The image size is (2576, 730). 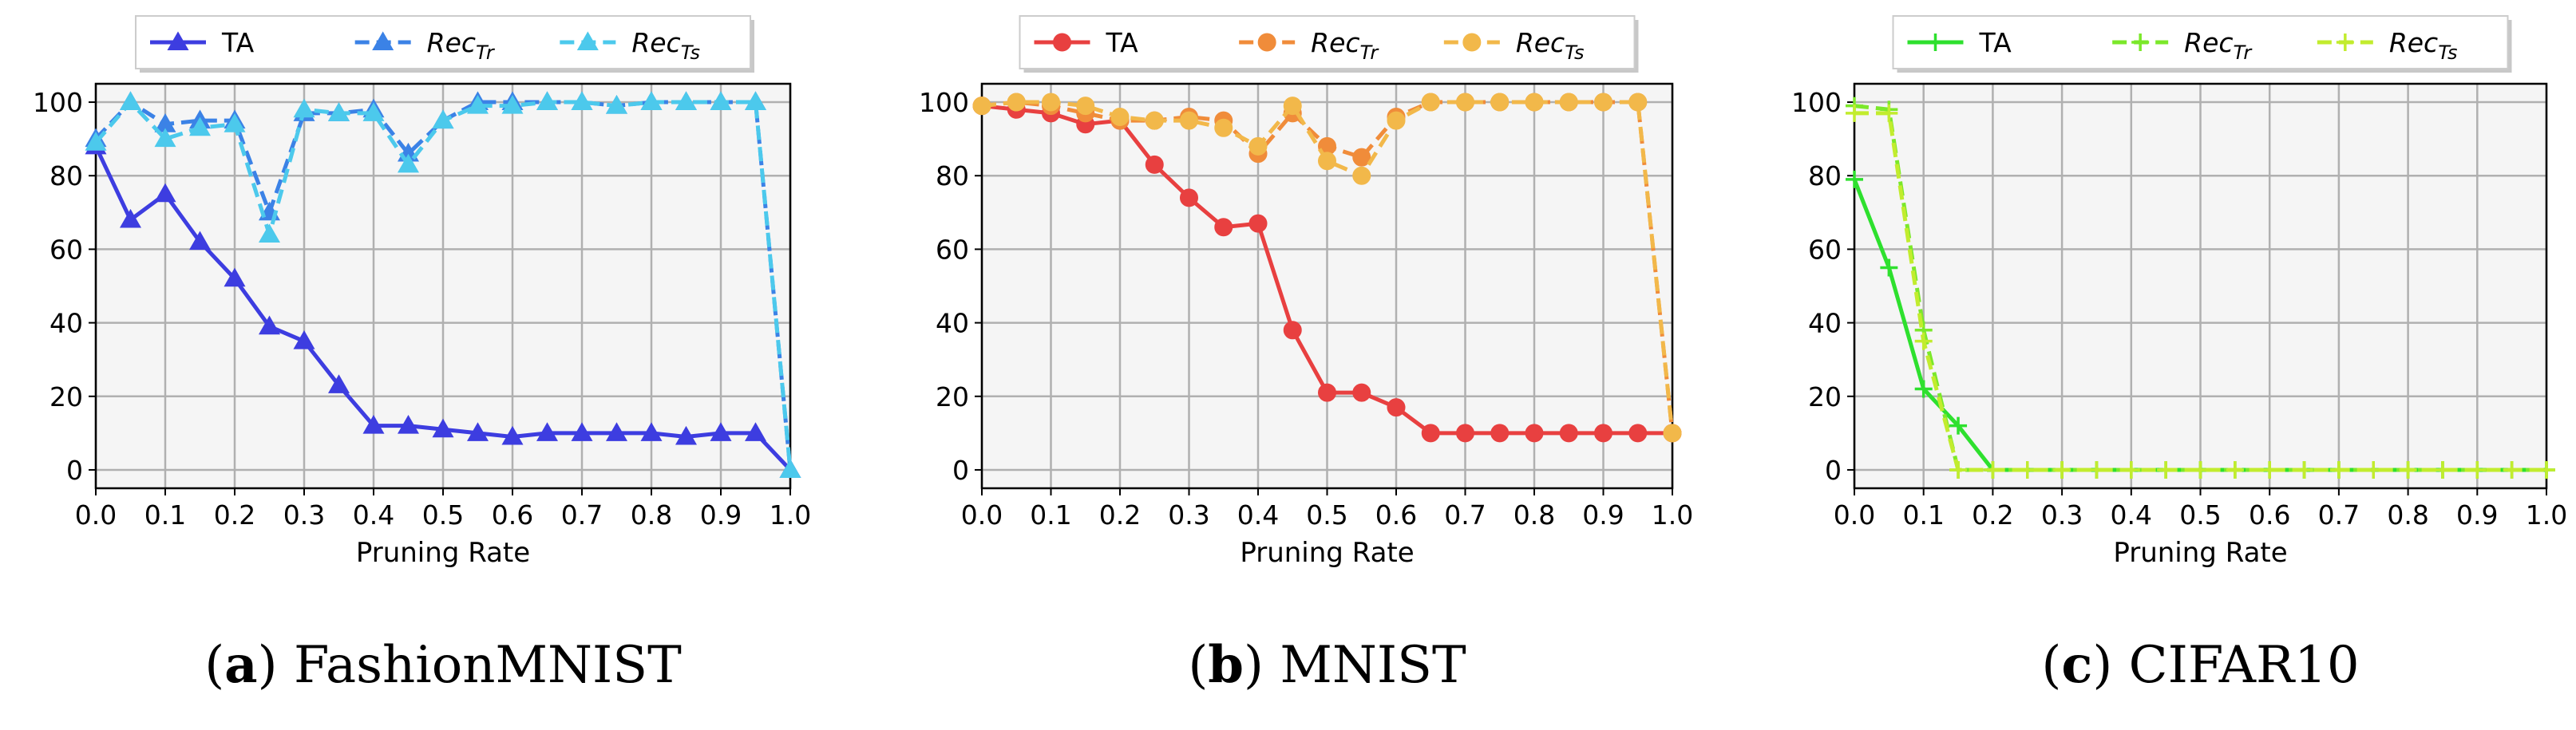 What do you see at coordinates (1959, 42) in the screenshot?
I see `legend-item-TA: TA` at bounding box center [1959, 42].